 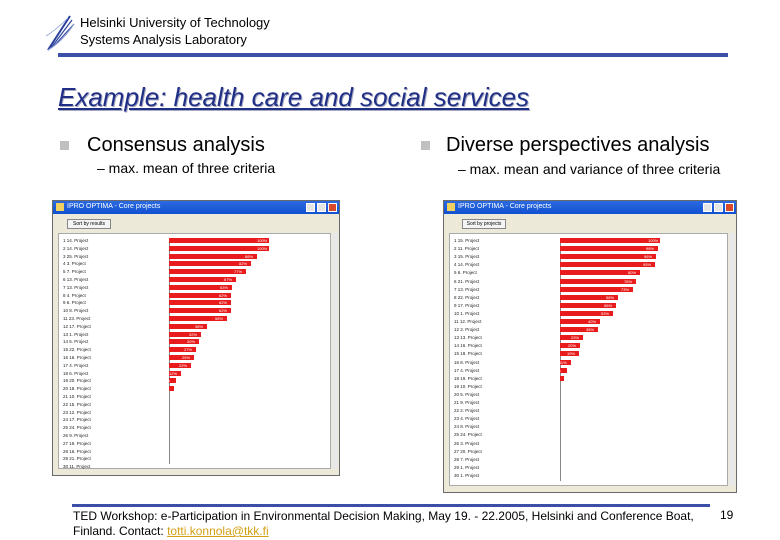 I want to click on project-row: 16 8. Project 11%, so click(x=588, y=362).